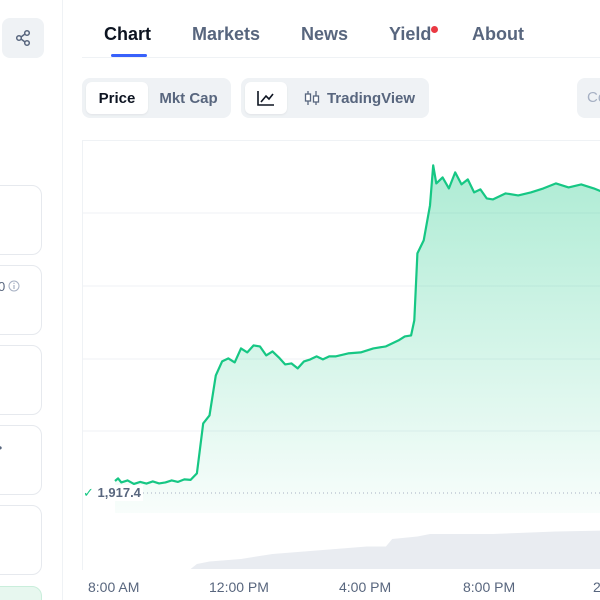  I want to click on tab-news: News, so click(325, 34).